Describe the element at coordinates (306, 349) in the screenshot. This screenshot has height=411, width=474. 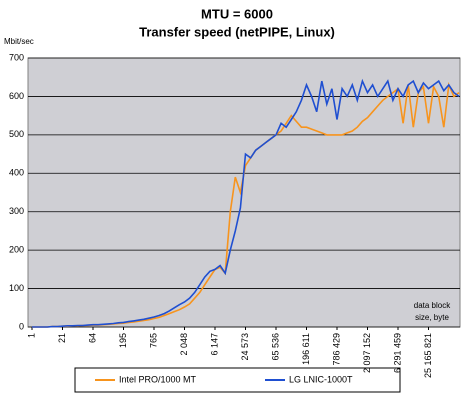
I see `x-tick-label: 196 611` at that location.